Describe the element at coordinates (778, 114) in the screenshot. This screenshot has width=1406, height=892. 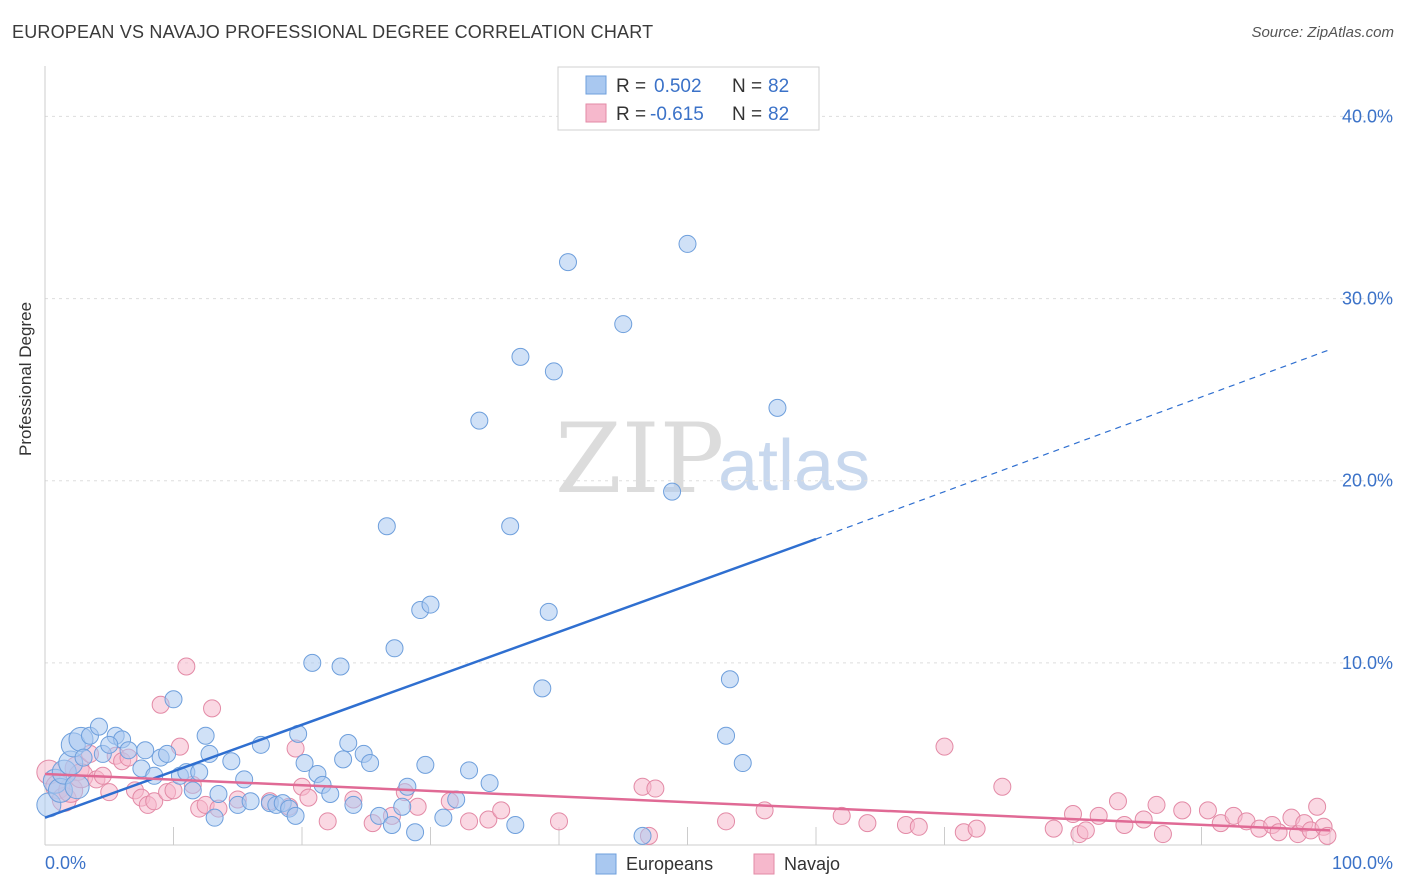
I see `stats-n-value-navajo: 82` at that location.